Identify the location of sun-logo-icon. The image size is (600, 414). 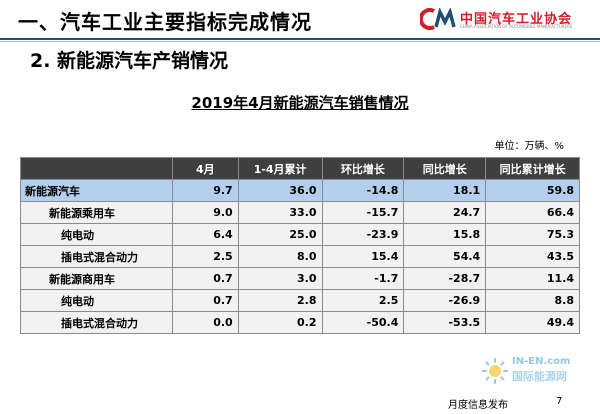
(495, 371).